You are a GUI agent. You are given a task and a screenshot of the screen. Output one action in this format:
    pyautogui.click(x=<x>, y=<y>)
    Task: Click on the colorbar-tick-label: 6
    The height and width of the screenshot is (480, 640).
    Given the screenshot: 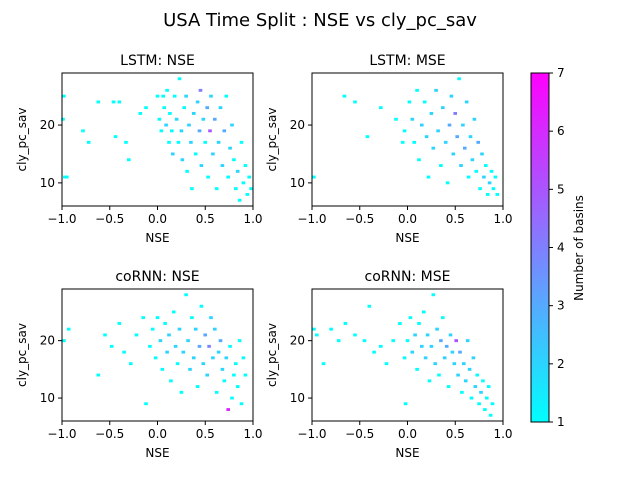 What is the action you would take?
    pyautogui.click(x=561, y=131)
    